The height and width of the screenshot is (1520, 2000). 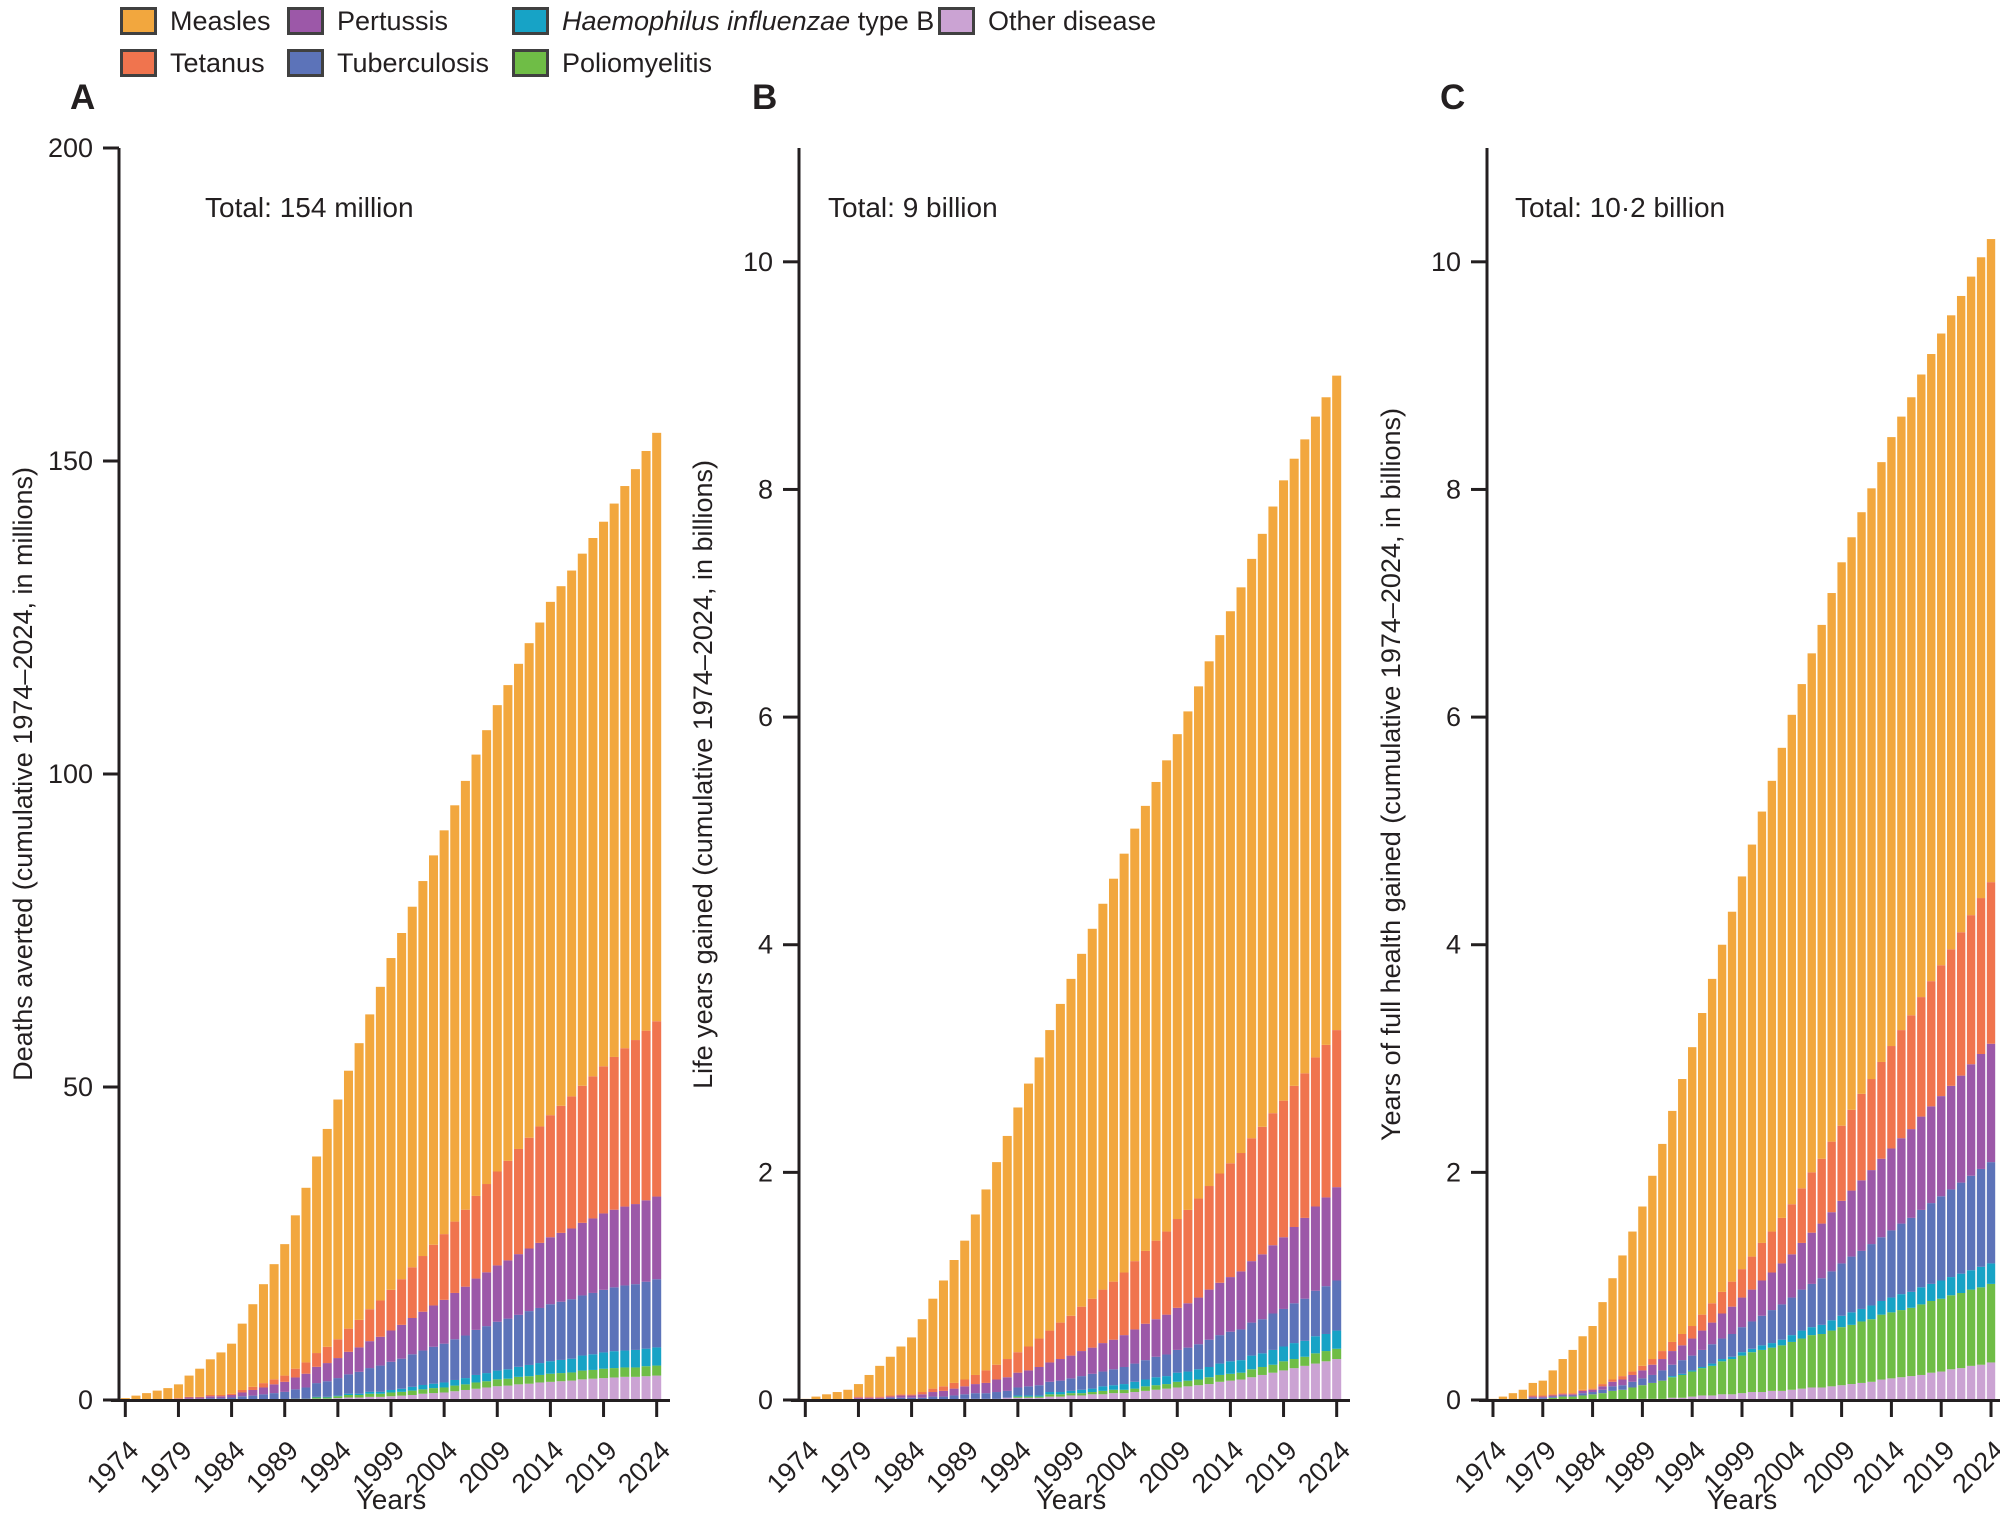 What do you see at coordinates (1220, 904) in the screenshot?
I see `bar-segment-2013-measles` at bounding box center [1220, 904].